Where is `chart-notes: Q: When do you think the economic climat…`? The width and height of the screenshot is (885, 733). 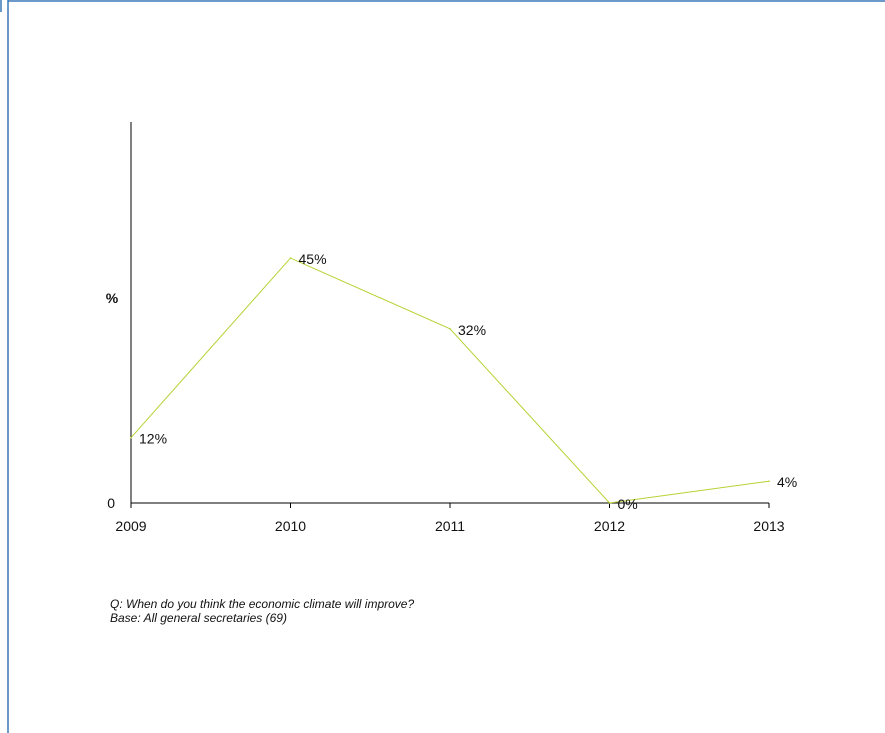 chart-notes: Q: When do you think the economic climat… is located at coordinates (262, 611).